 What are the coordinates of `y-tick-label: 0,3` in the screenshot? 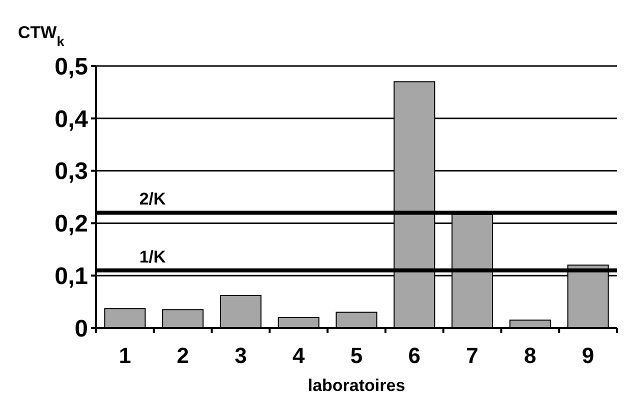 It's located at (71, 172).